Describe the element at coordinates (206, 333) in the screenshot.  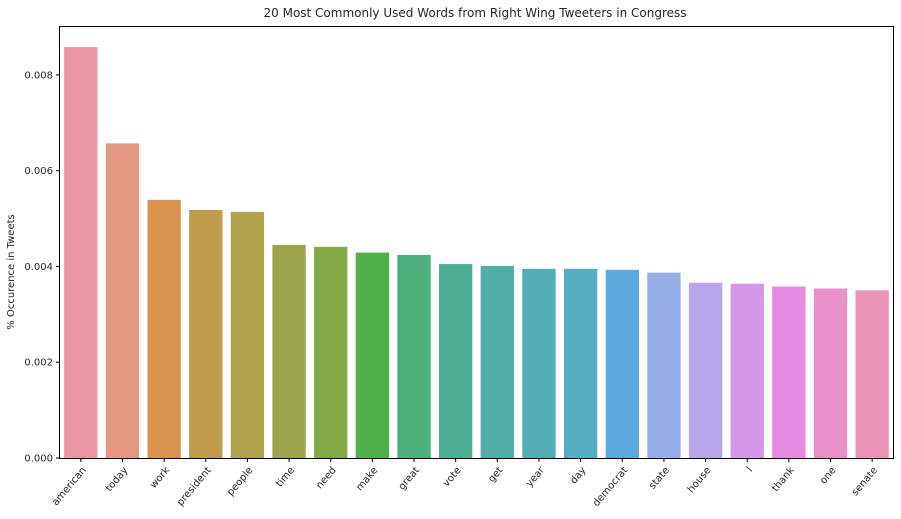
I see `bar-president` at that location.